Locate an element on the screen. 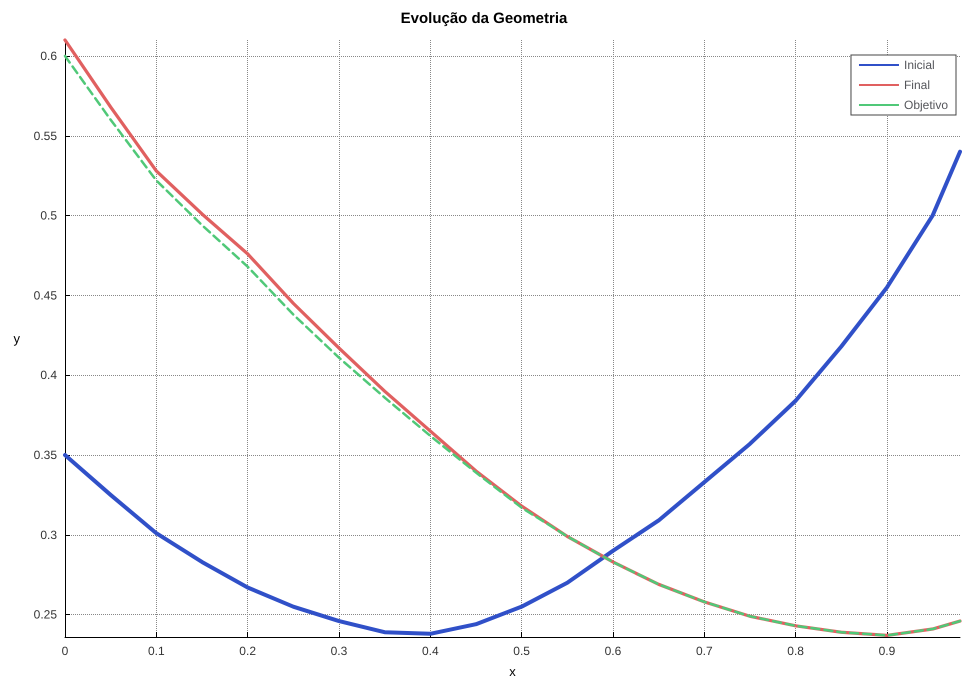 This screenshot has width=968, height=687. x-tick-label: 0.7 is located at coordinates (704, 651).